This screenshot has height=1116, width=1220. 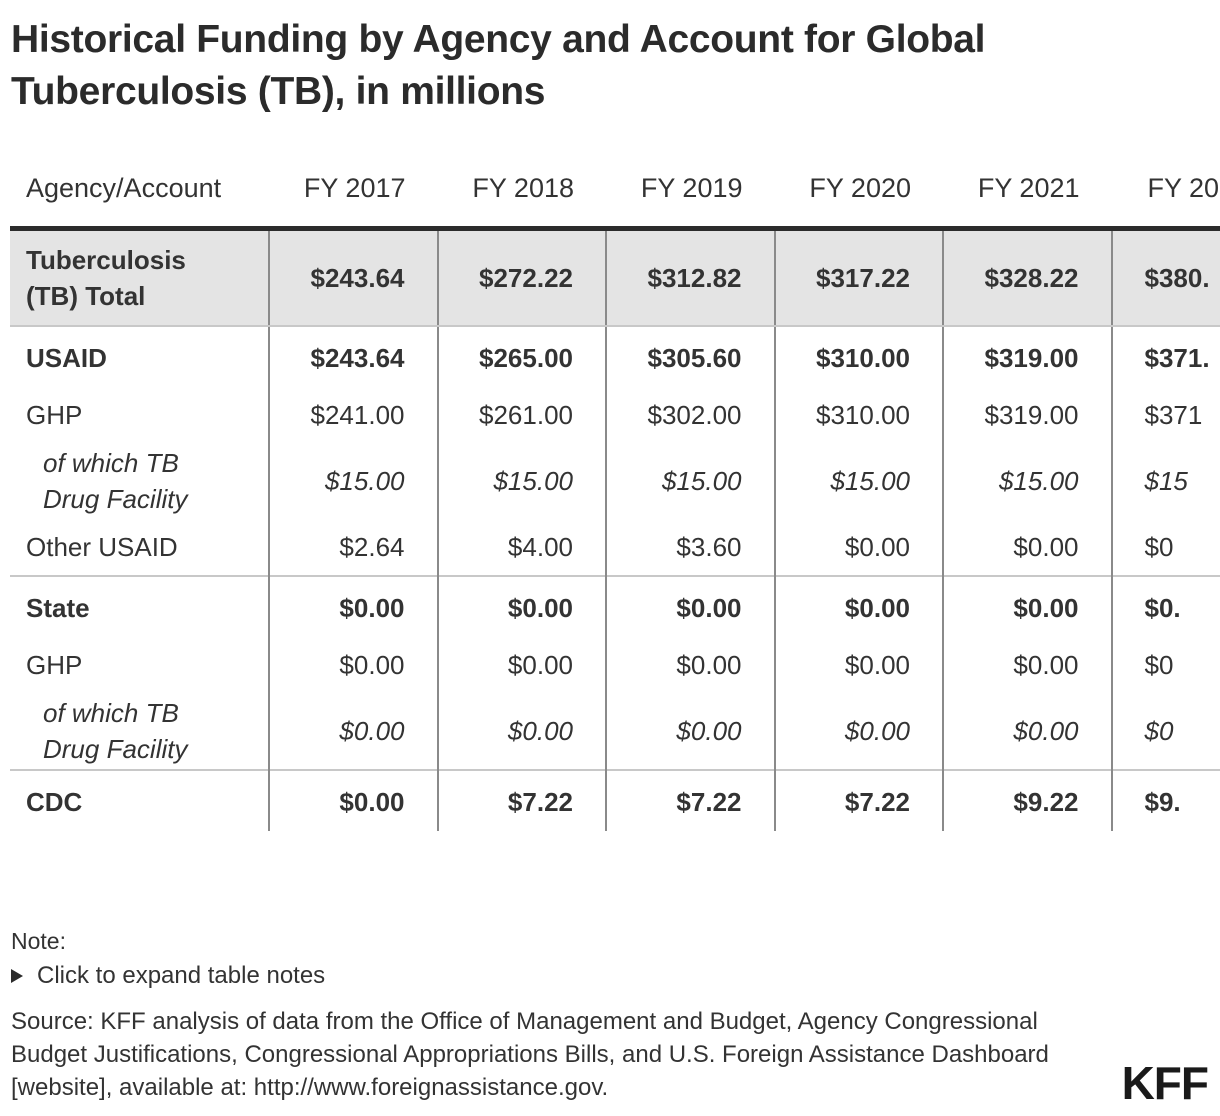 What do you see at coordinates (690, 547) in the screenshot?
I see `table-cell: $3.60` at bounding box center [690, 547].